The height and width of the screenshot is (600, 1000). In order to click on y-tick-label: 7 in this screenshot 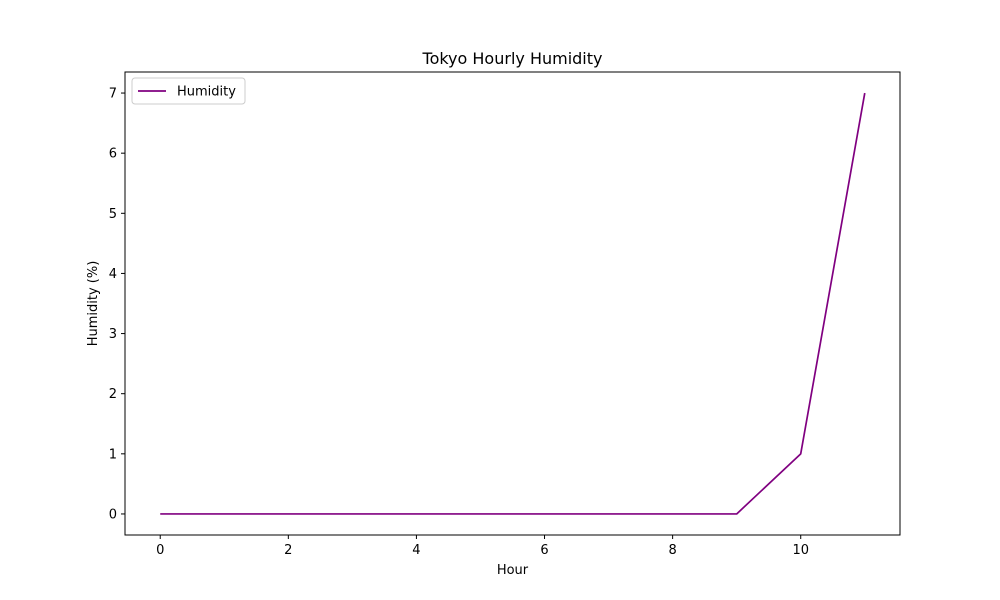, I will do `click(113, 94)`.